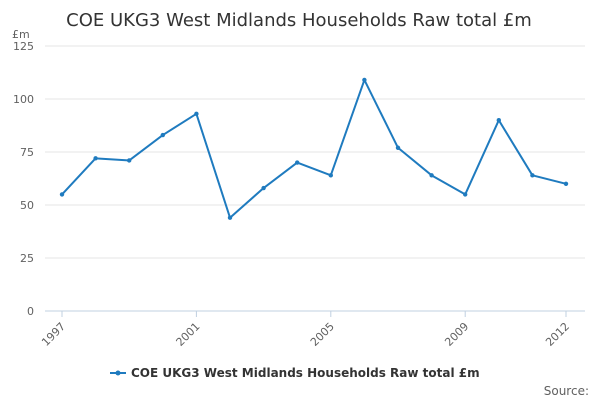  Describe the element at coordinates (27, 205) in the screenshot. I see `y-tick-label: 50` at that location.